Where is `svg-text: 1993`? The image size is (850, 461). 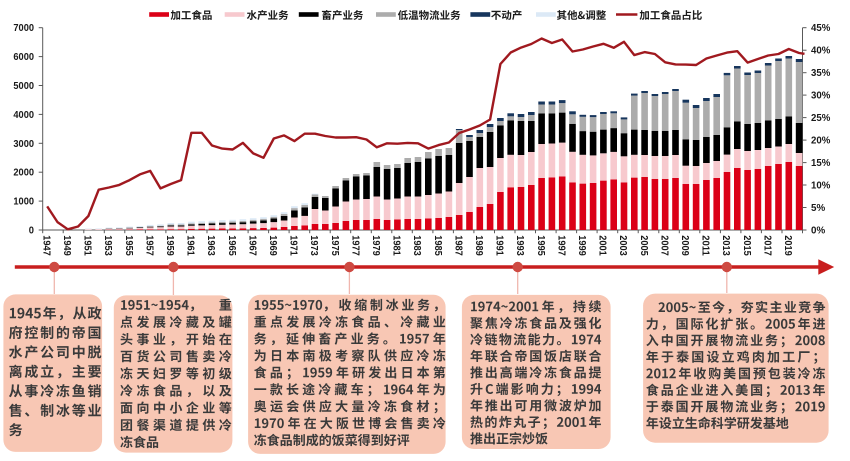
svg-text: 1993 is located at coordinates (520, 245).